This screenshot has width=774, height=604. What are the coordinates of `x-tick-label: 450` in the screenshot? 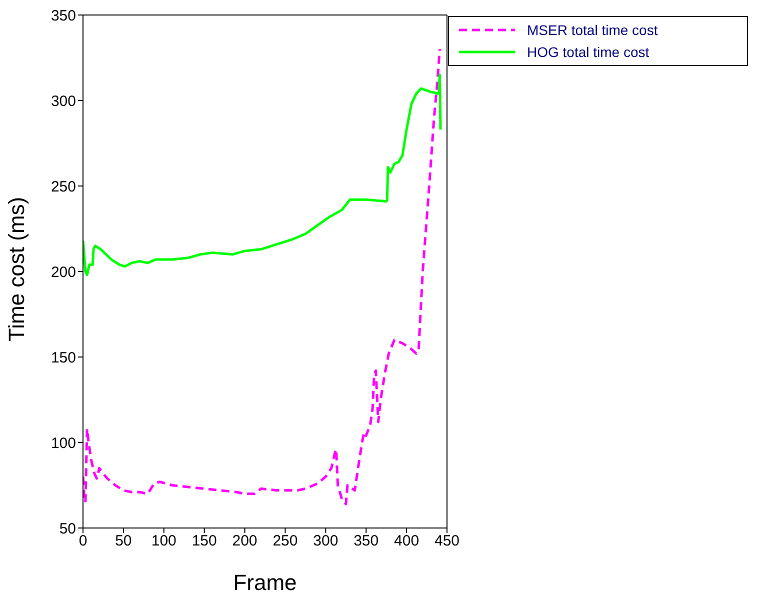 It's located at (447, 541).